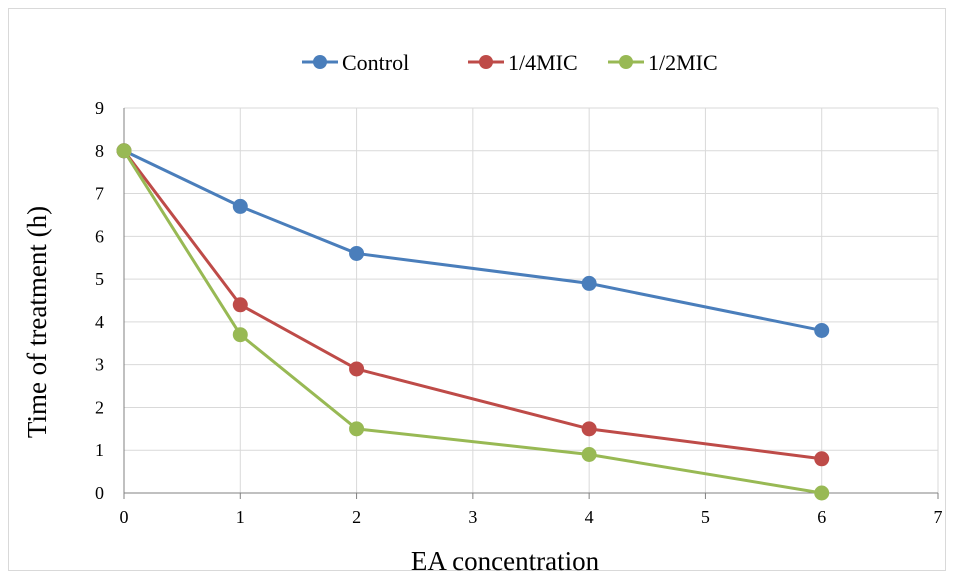  Describe the element at coordinates (99, 279) in the screenshot. I see `y-tick-label: 5` at that location.